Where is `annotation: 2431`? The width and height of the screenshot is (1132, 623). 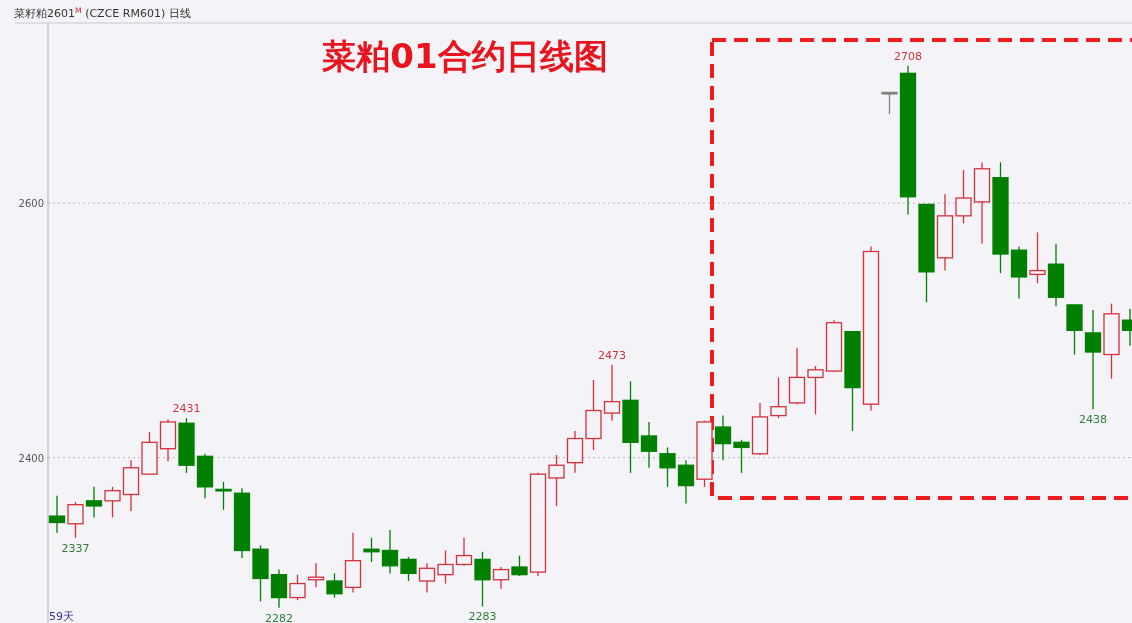 annotation: 2431 is located at coordinates (186, 409).